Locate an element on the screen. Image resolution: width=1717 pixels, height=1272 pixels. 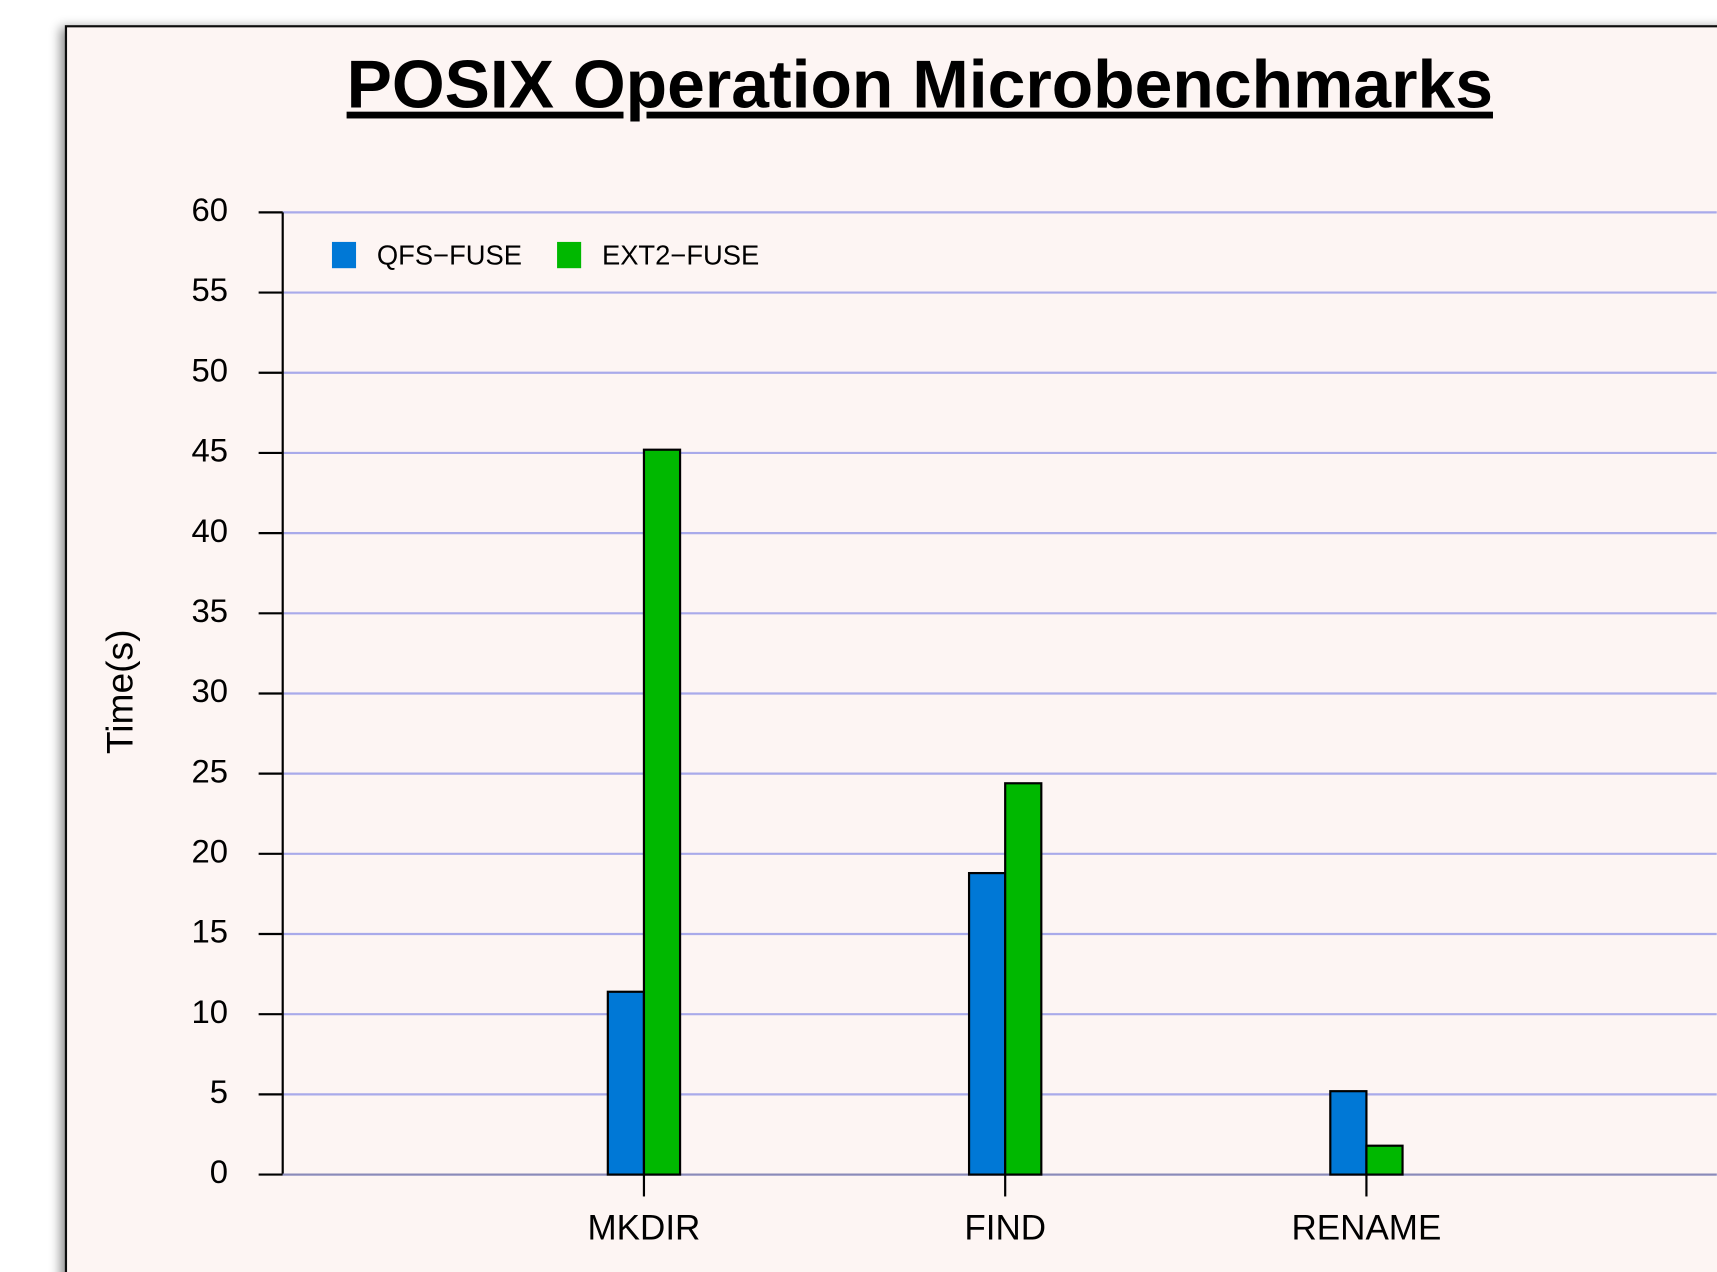
x-tick-label: MKDIR is located at coordinates (644, 1228).